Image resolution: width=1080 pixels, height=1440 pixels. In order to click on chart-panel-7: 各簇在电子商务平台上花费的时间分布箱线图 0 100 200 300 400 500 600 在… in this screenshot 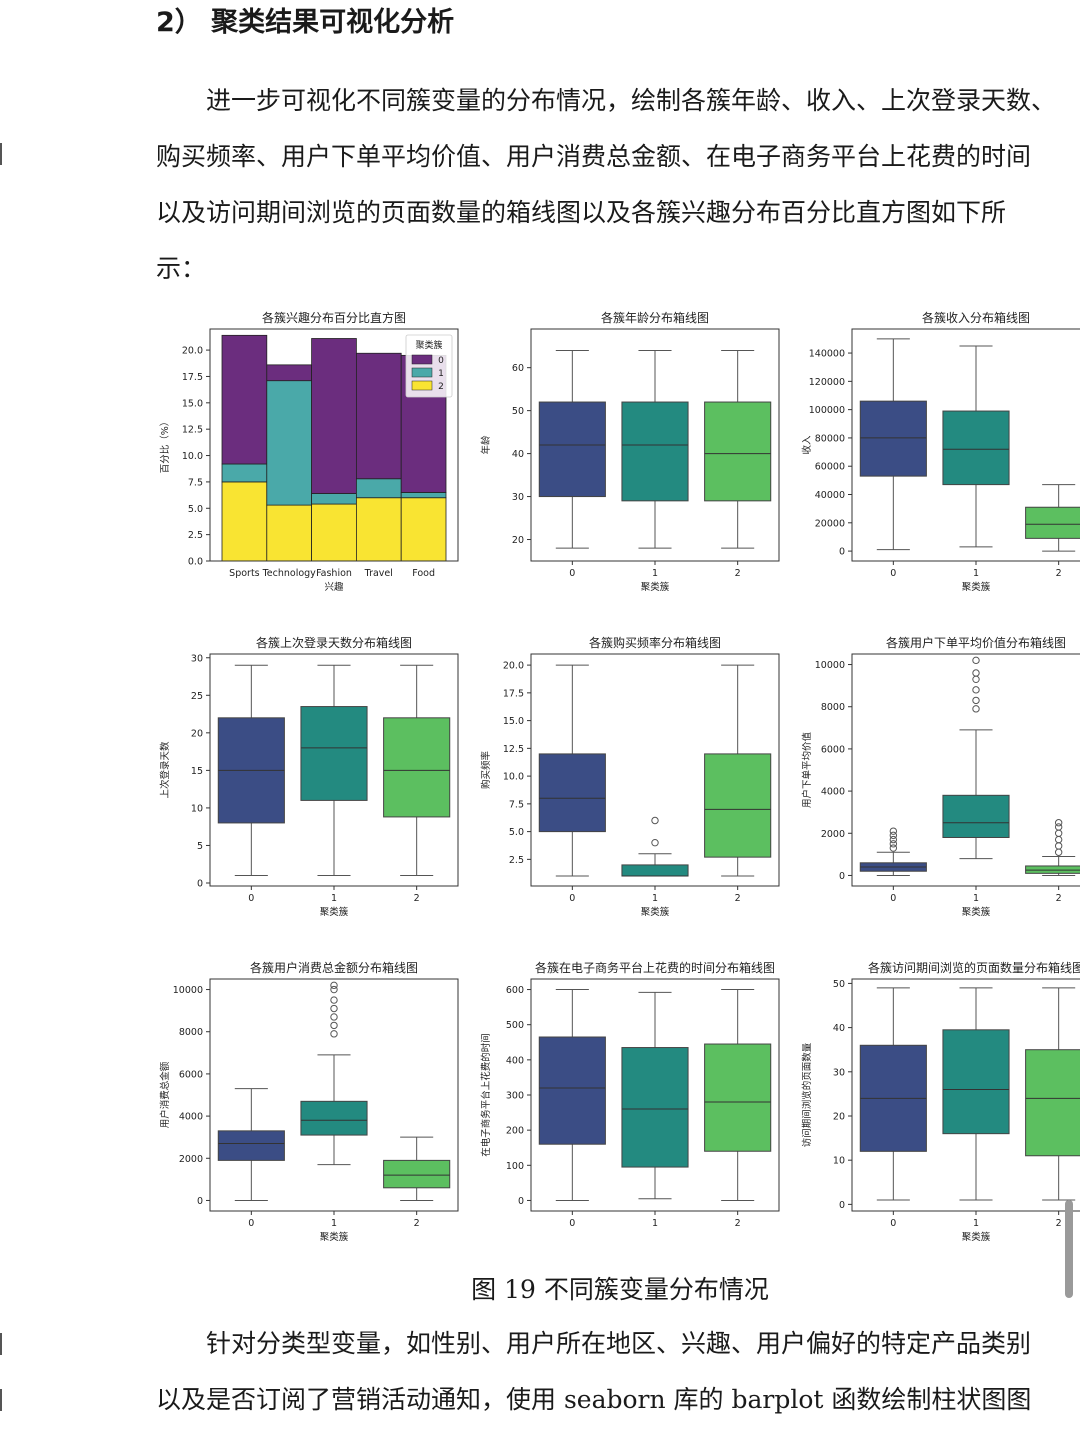, I will do `click(630, 1094)`.